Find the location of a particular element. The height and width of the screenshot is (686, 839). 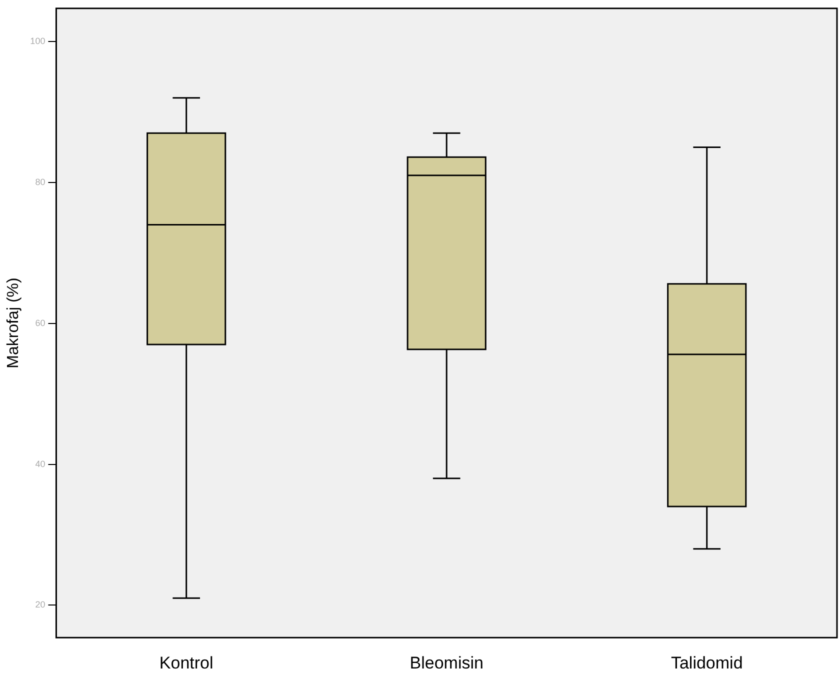

y-tick-label: 80 is located at coordinates (40, 181).